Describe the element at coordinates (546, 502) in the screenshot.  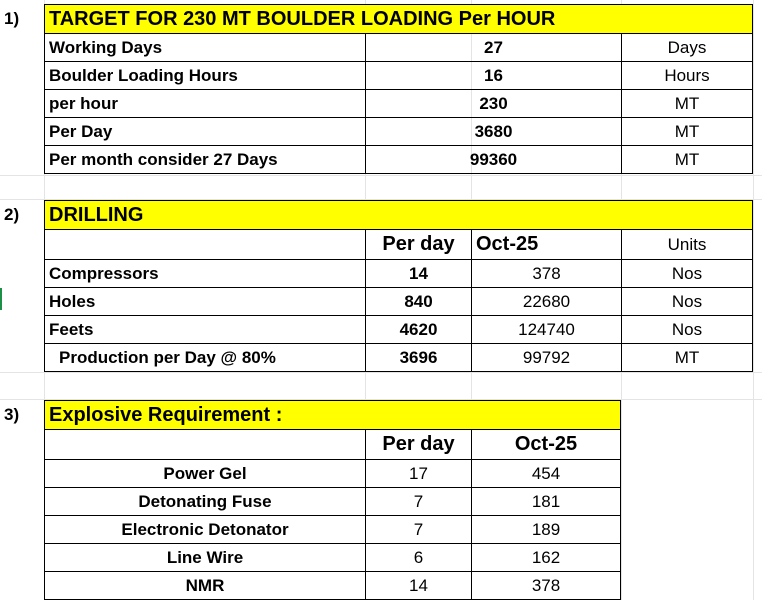
I see `row-month: 181` at that location.